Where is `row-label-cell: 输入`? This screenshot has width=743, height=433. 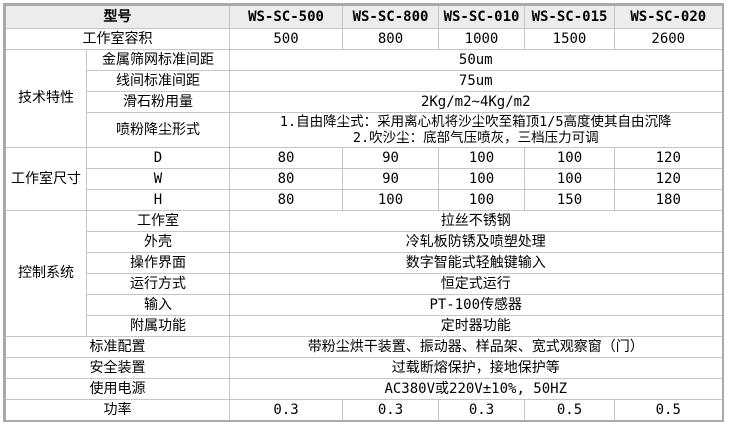
row-label-cell: 输入 is located at coordinates (158, 305).